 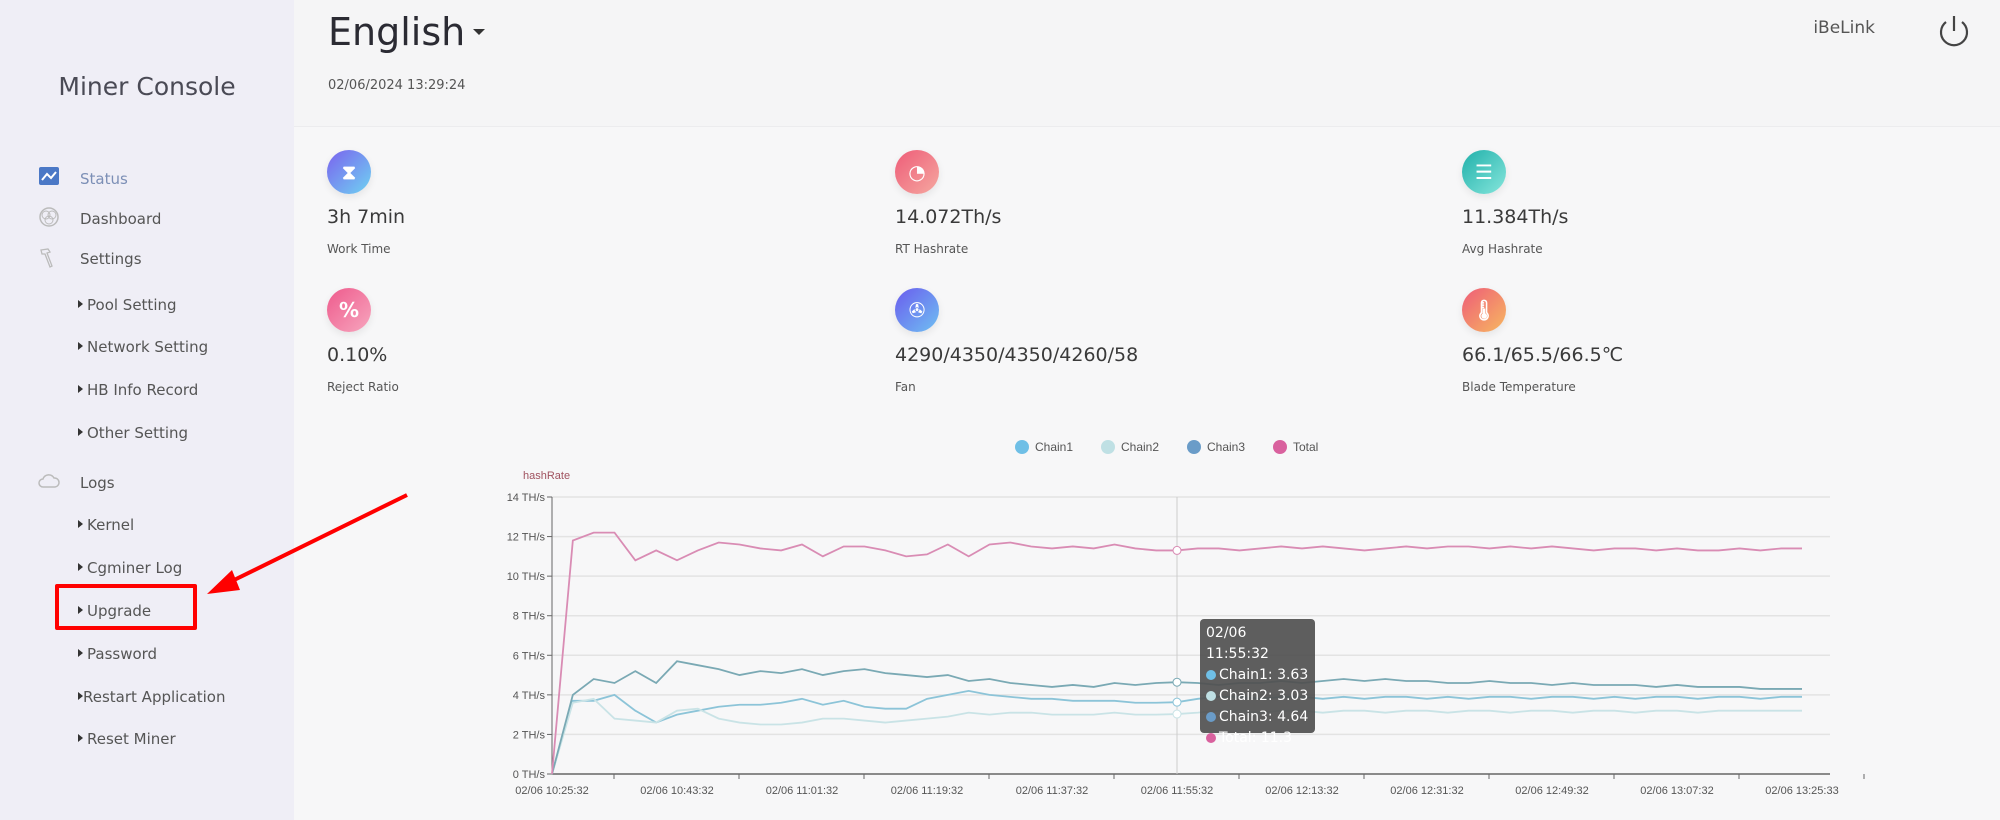 What do you see at coordinates (407, 32) in the screenshot?
I see `language-dropdown: English` at bounding box center [407, 32].